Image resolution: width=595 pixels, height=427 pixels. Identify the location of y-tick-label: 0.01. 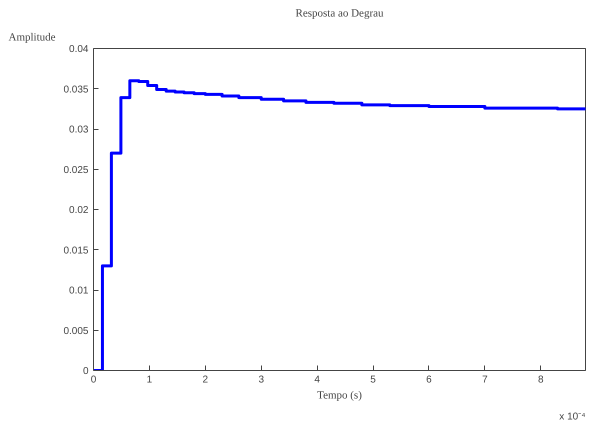
(79, 291).